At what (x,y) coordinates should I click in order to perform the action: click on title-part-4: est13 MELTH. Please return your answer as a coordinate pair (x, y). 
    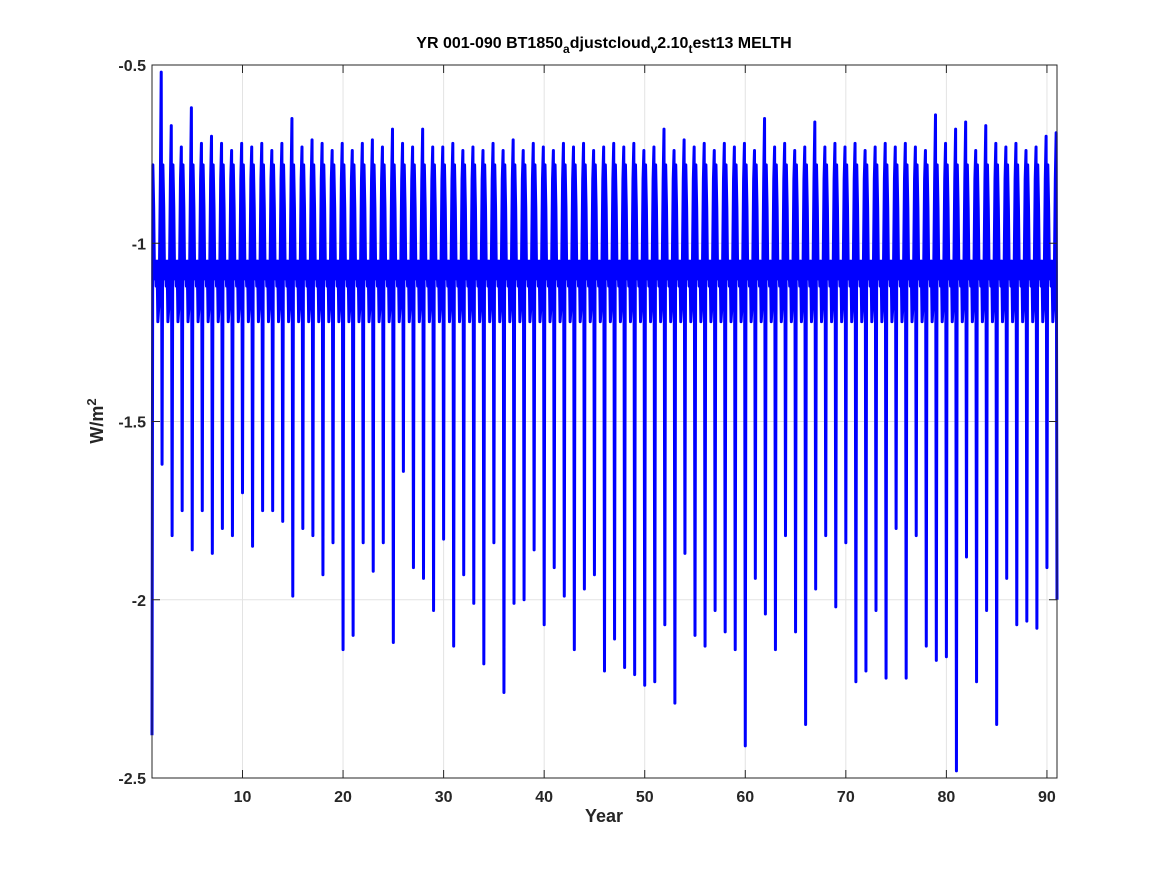
    Looking at the image, I should click on (741, 43).